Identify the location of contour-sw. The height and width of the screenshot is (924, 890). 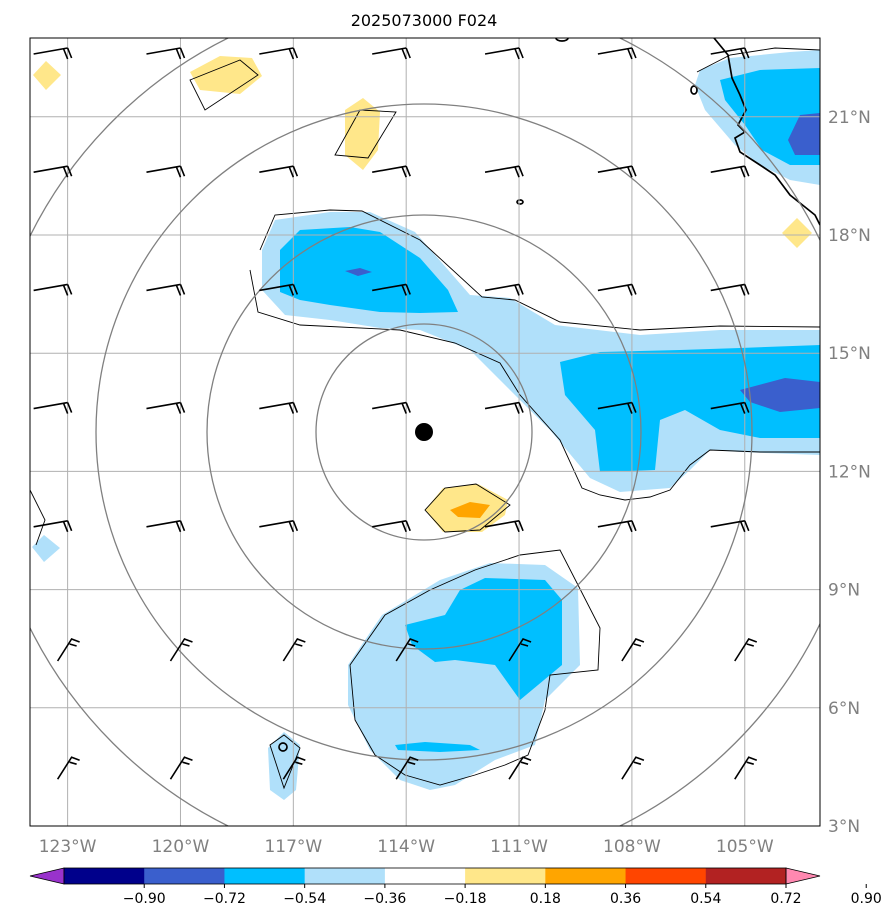
(285, 762).